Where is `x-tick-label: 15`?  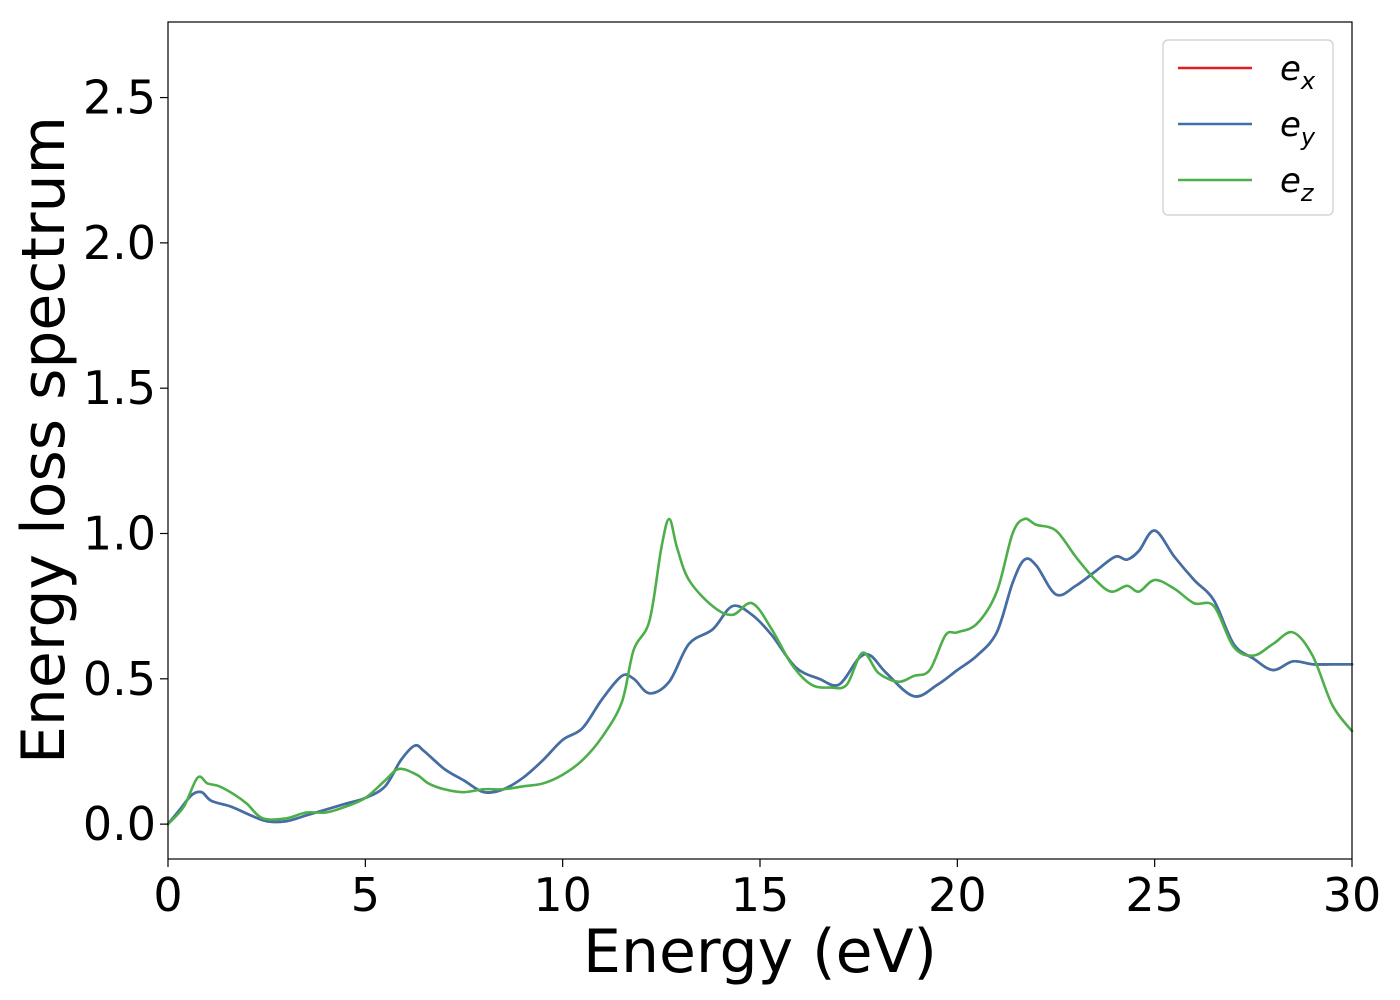 x-tick-label: 15 is located at coordinates (760, 895).